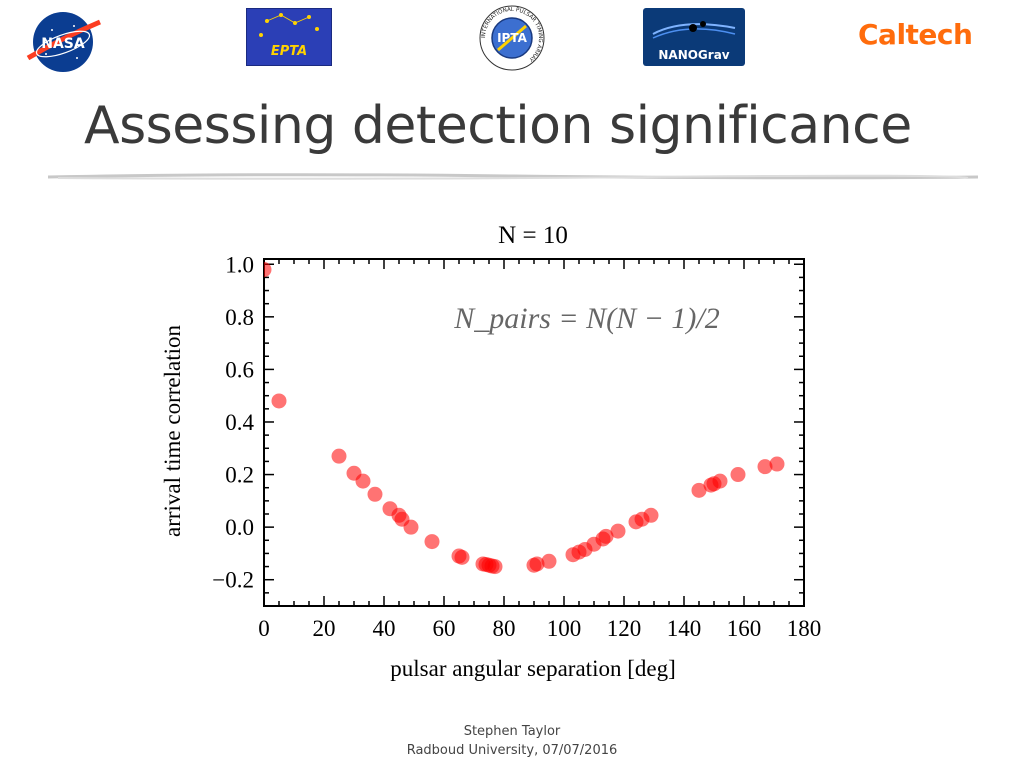  What do you see at coordinates (289, 37) in the screenshot?
I see `epta-logo: EPTA` at bounding box center [289, 37].